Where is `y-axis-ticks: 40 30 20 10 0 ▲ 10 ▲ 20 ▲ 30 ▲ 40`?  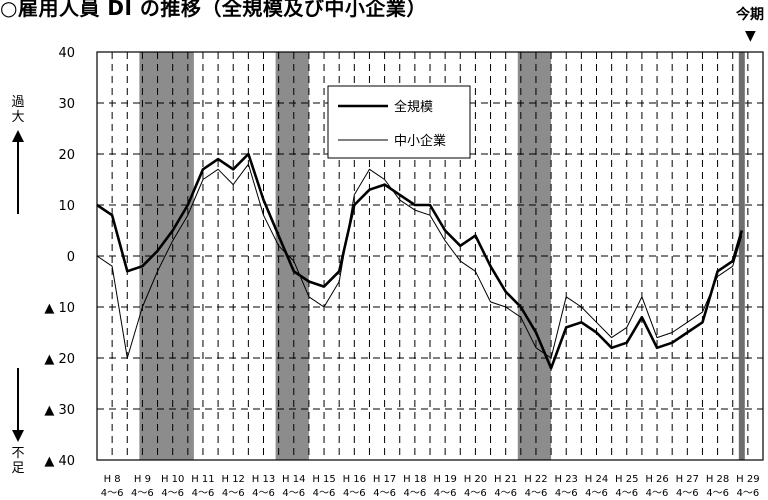 y-axis-ticks: 40 30 20 10 0 ▲ 10 ▲ 20 ▲ 30 ▲ 40 is located at coordinates (59, 257).